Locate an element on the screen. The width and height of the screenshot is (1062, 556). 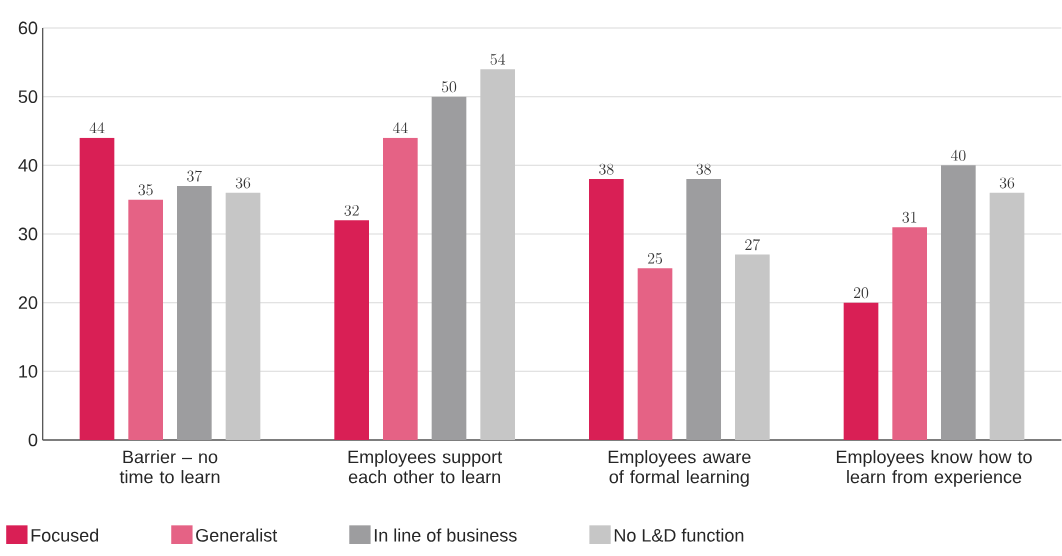
legend-label: In line of business is located at coordinates (445, 535).